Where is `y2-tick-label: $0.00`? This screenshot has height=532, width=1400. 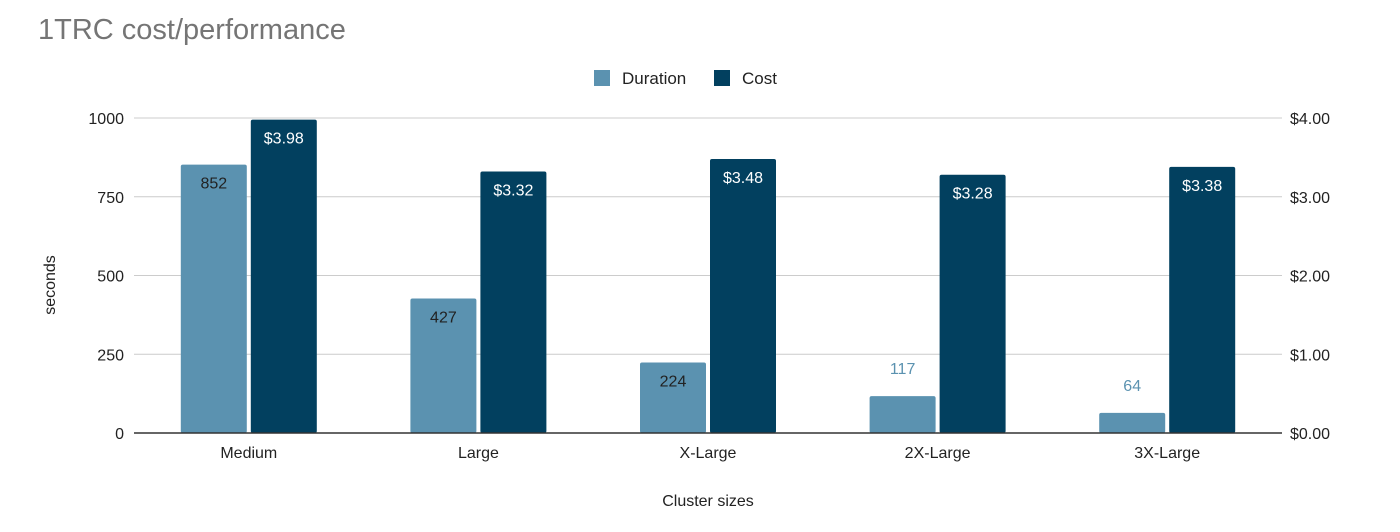 y2-tick-label: $0.00 is located at coordinates (1310, 434).